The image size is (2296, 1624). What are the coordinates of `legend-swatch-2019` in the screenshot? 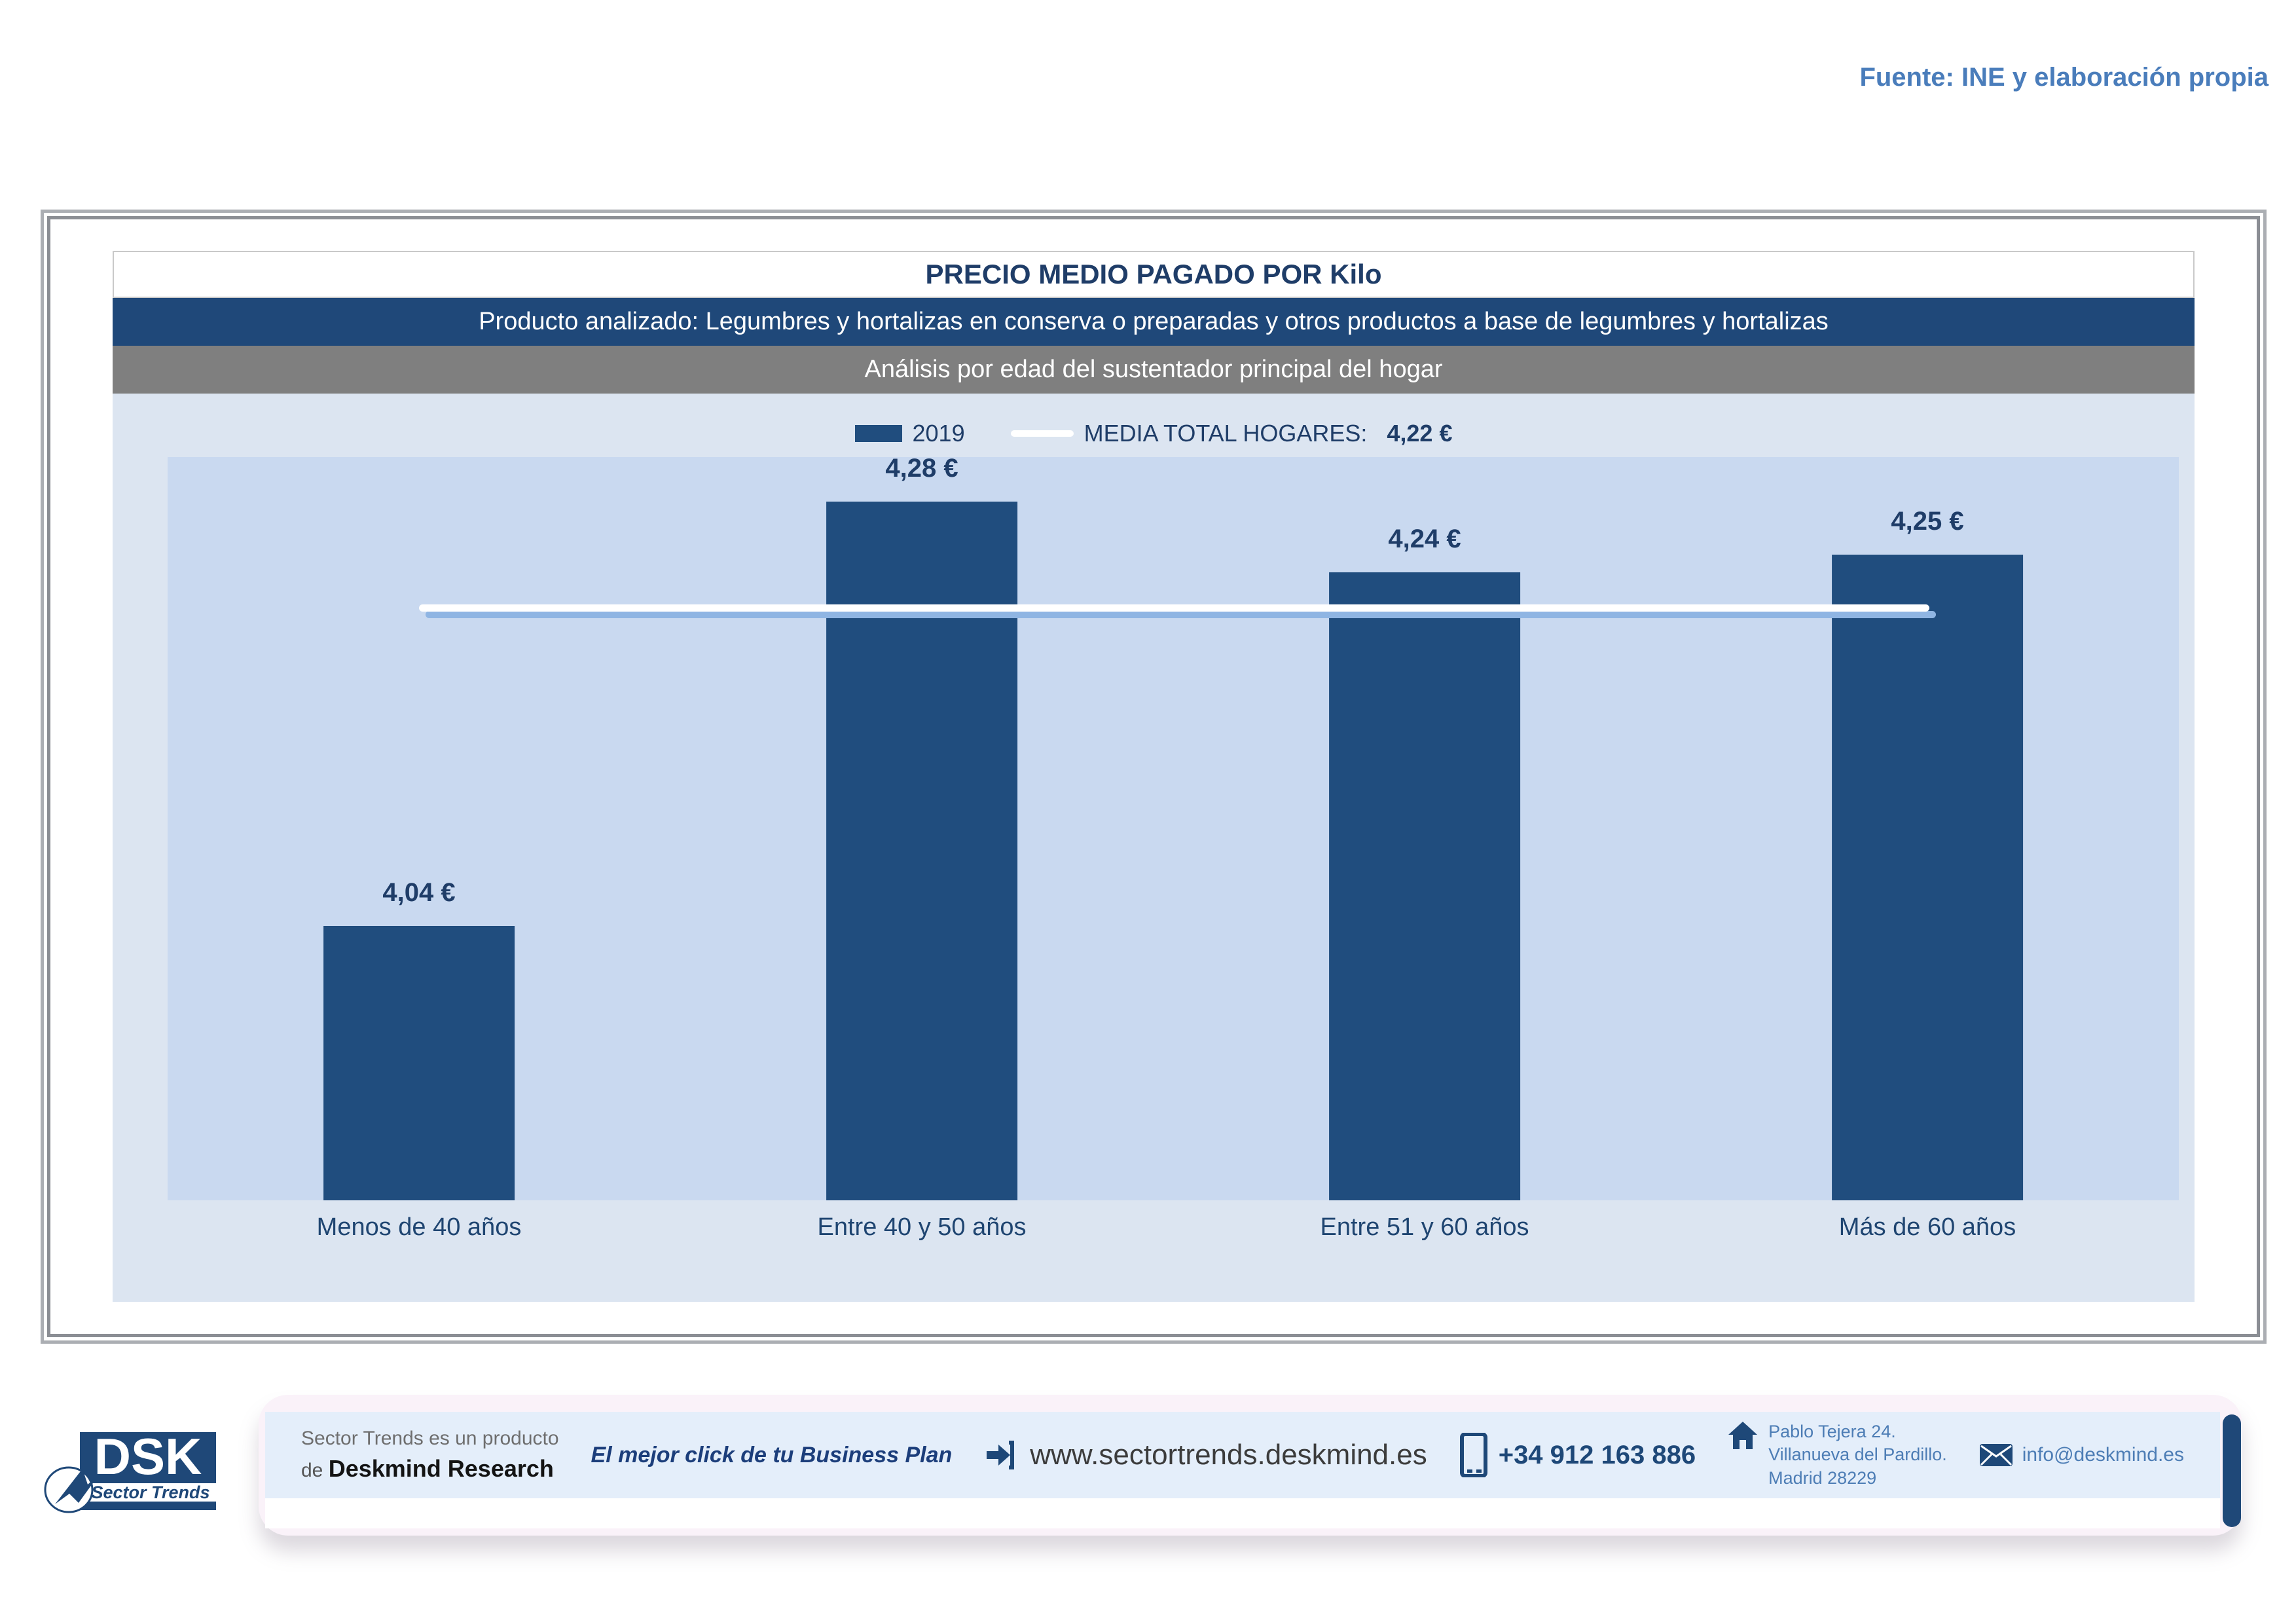 It's located at (878, 433).